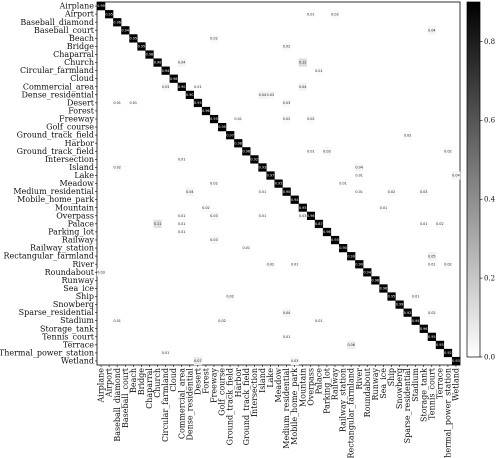 The height and width of the screenshot is (458, 500). What do you see at coordinates (64, 30) in the screenshot?
I see `row-label: Baseball_court` at bounding box center [64, 30].